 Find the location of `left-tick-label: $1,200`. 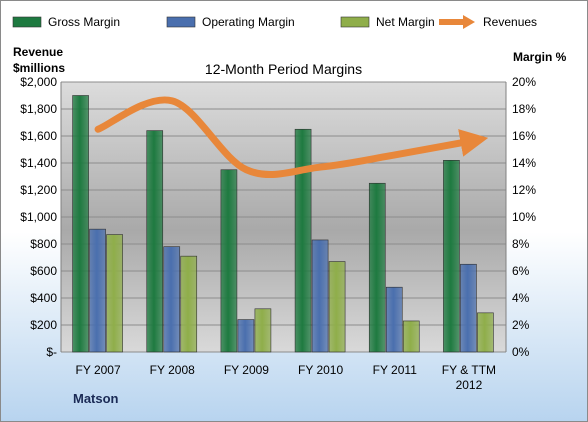

left-tick-label: $1,200 is located at coordinates (38, 190).